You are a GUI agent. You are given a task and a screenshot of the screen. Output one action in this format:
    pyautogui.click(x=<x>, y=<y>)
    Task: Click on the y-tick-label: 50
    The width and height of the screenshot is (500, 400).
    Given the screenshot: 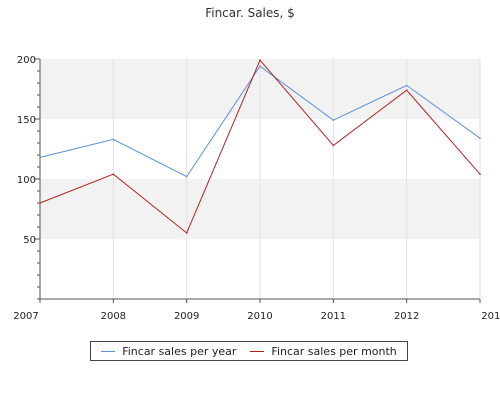 What is the action you would take?
    pyautogui.click(x=29, y=240)
    